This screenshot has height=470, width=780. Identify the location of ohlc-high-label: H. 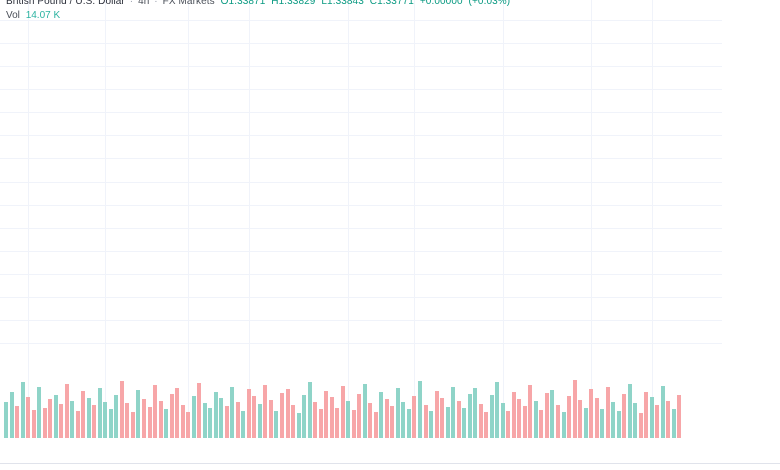
(275, 3).